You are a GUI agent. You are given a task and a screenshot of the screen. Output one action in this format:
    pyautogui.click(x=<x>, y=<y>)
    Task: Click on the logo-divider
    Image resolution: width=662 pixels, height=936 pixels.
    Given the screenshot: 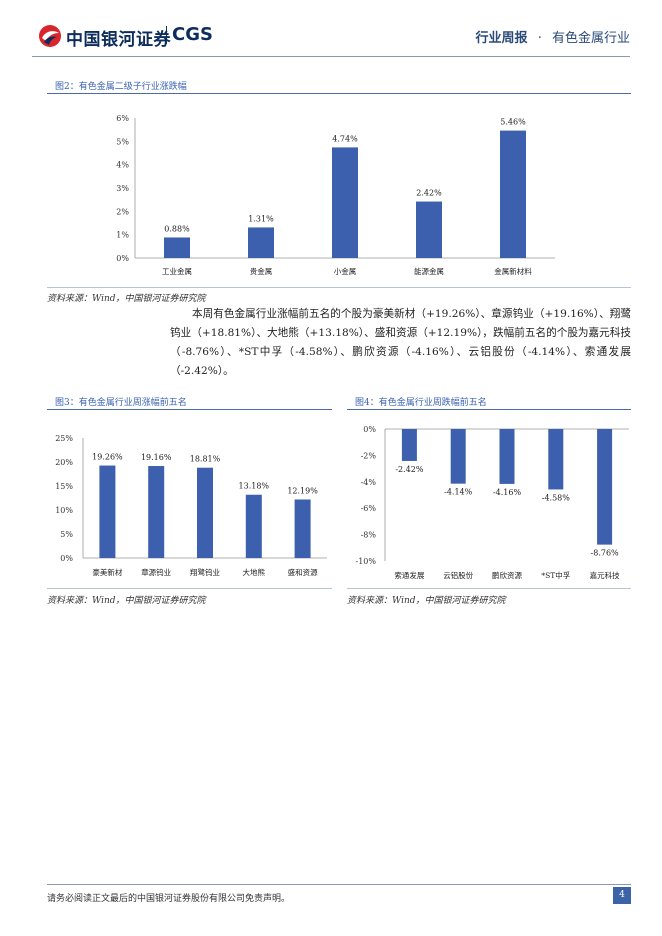 What is the action you would take?
    pyautogui.click(x=166, y=35)
    